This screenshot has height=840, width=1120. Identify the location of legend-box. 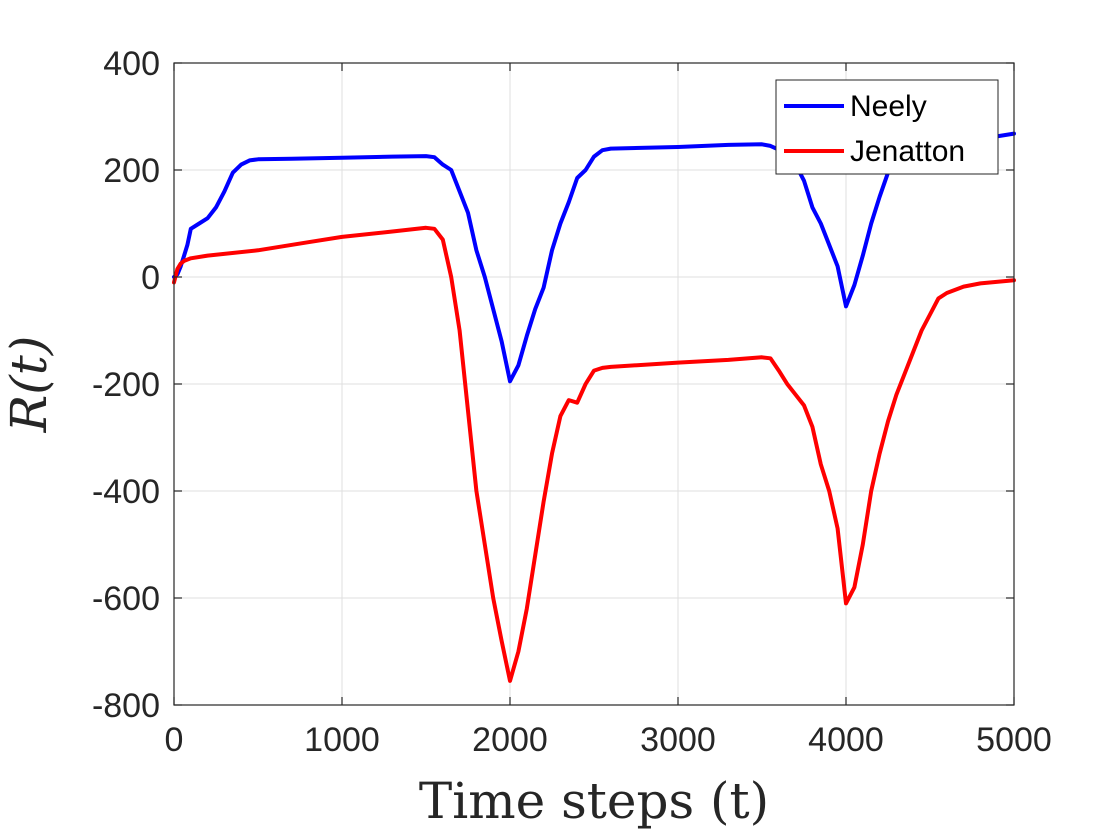
(887, 127).